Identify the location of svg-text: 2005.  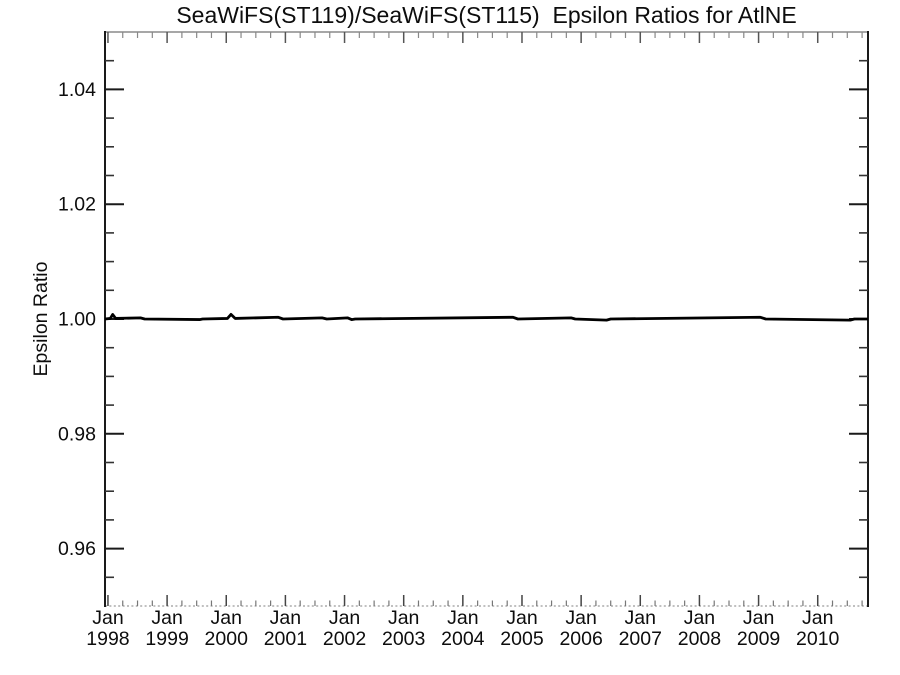
(522, 639).